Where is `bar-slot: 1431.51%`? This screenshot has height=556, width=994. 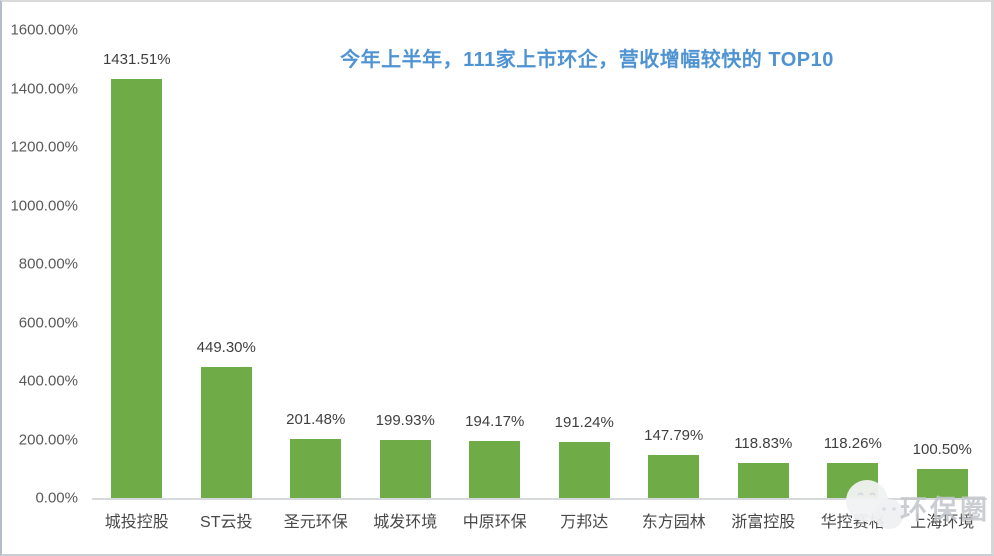
bar-slot: 1431.51% is located at coordinates (137, 264).